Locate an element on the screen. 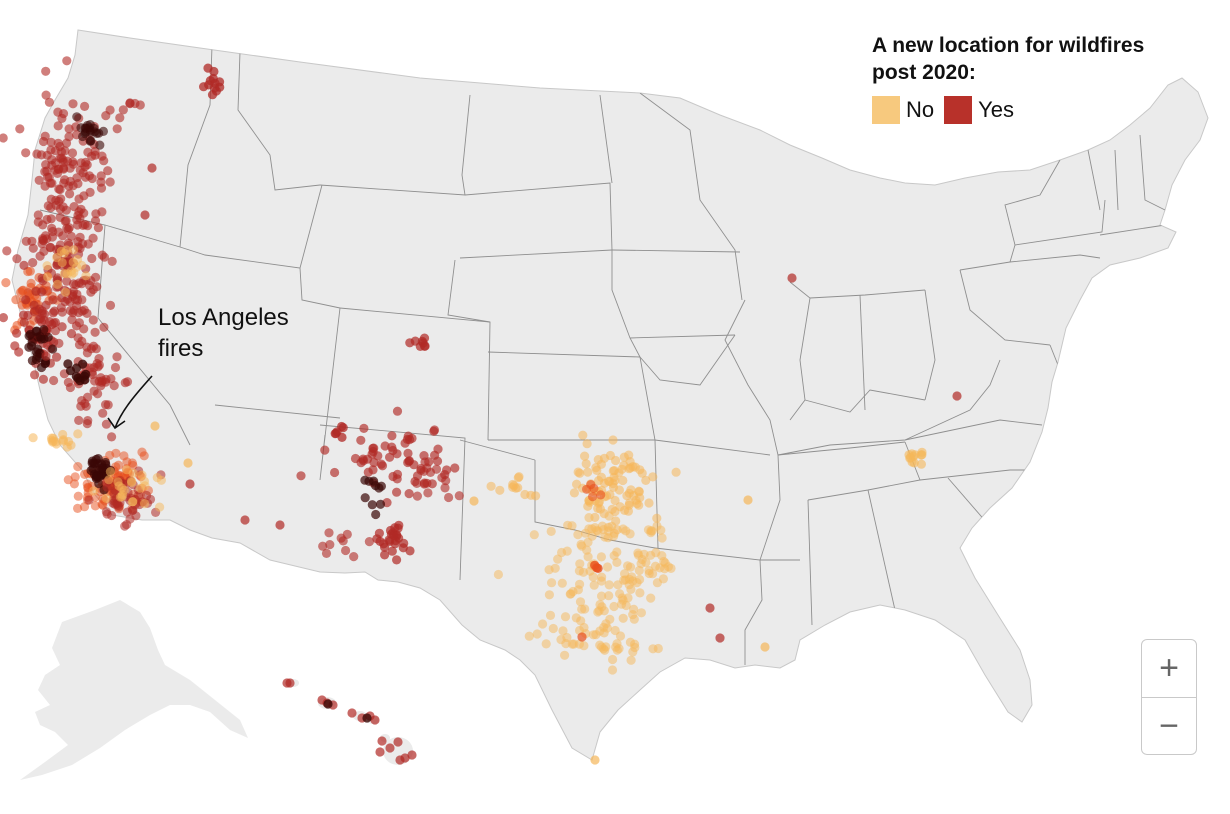 This screenshot has height=814, width=1230. zoom-control: + − is located at coordinates (1169, 697).